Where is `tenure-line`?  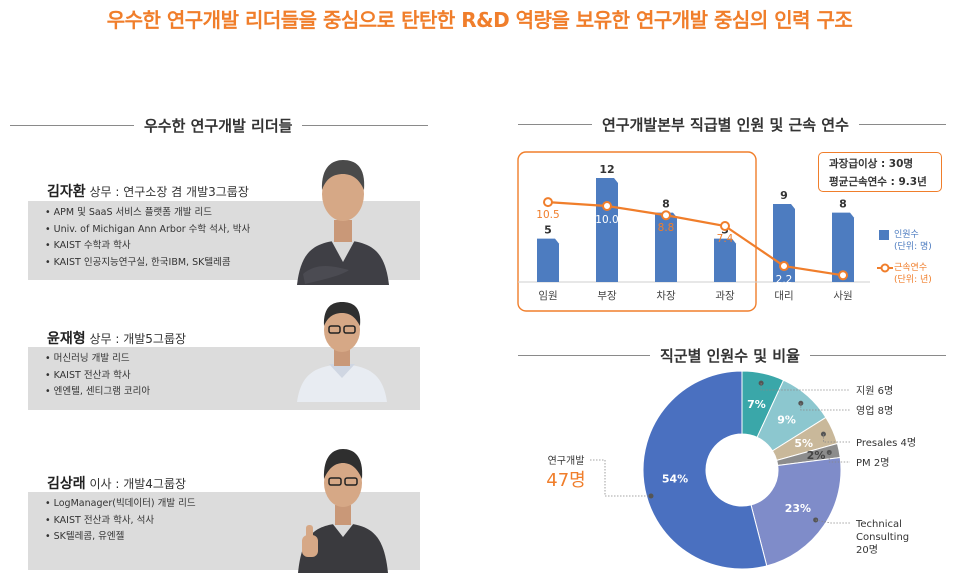
tenure-line is located at coordinates (695, 239).